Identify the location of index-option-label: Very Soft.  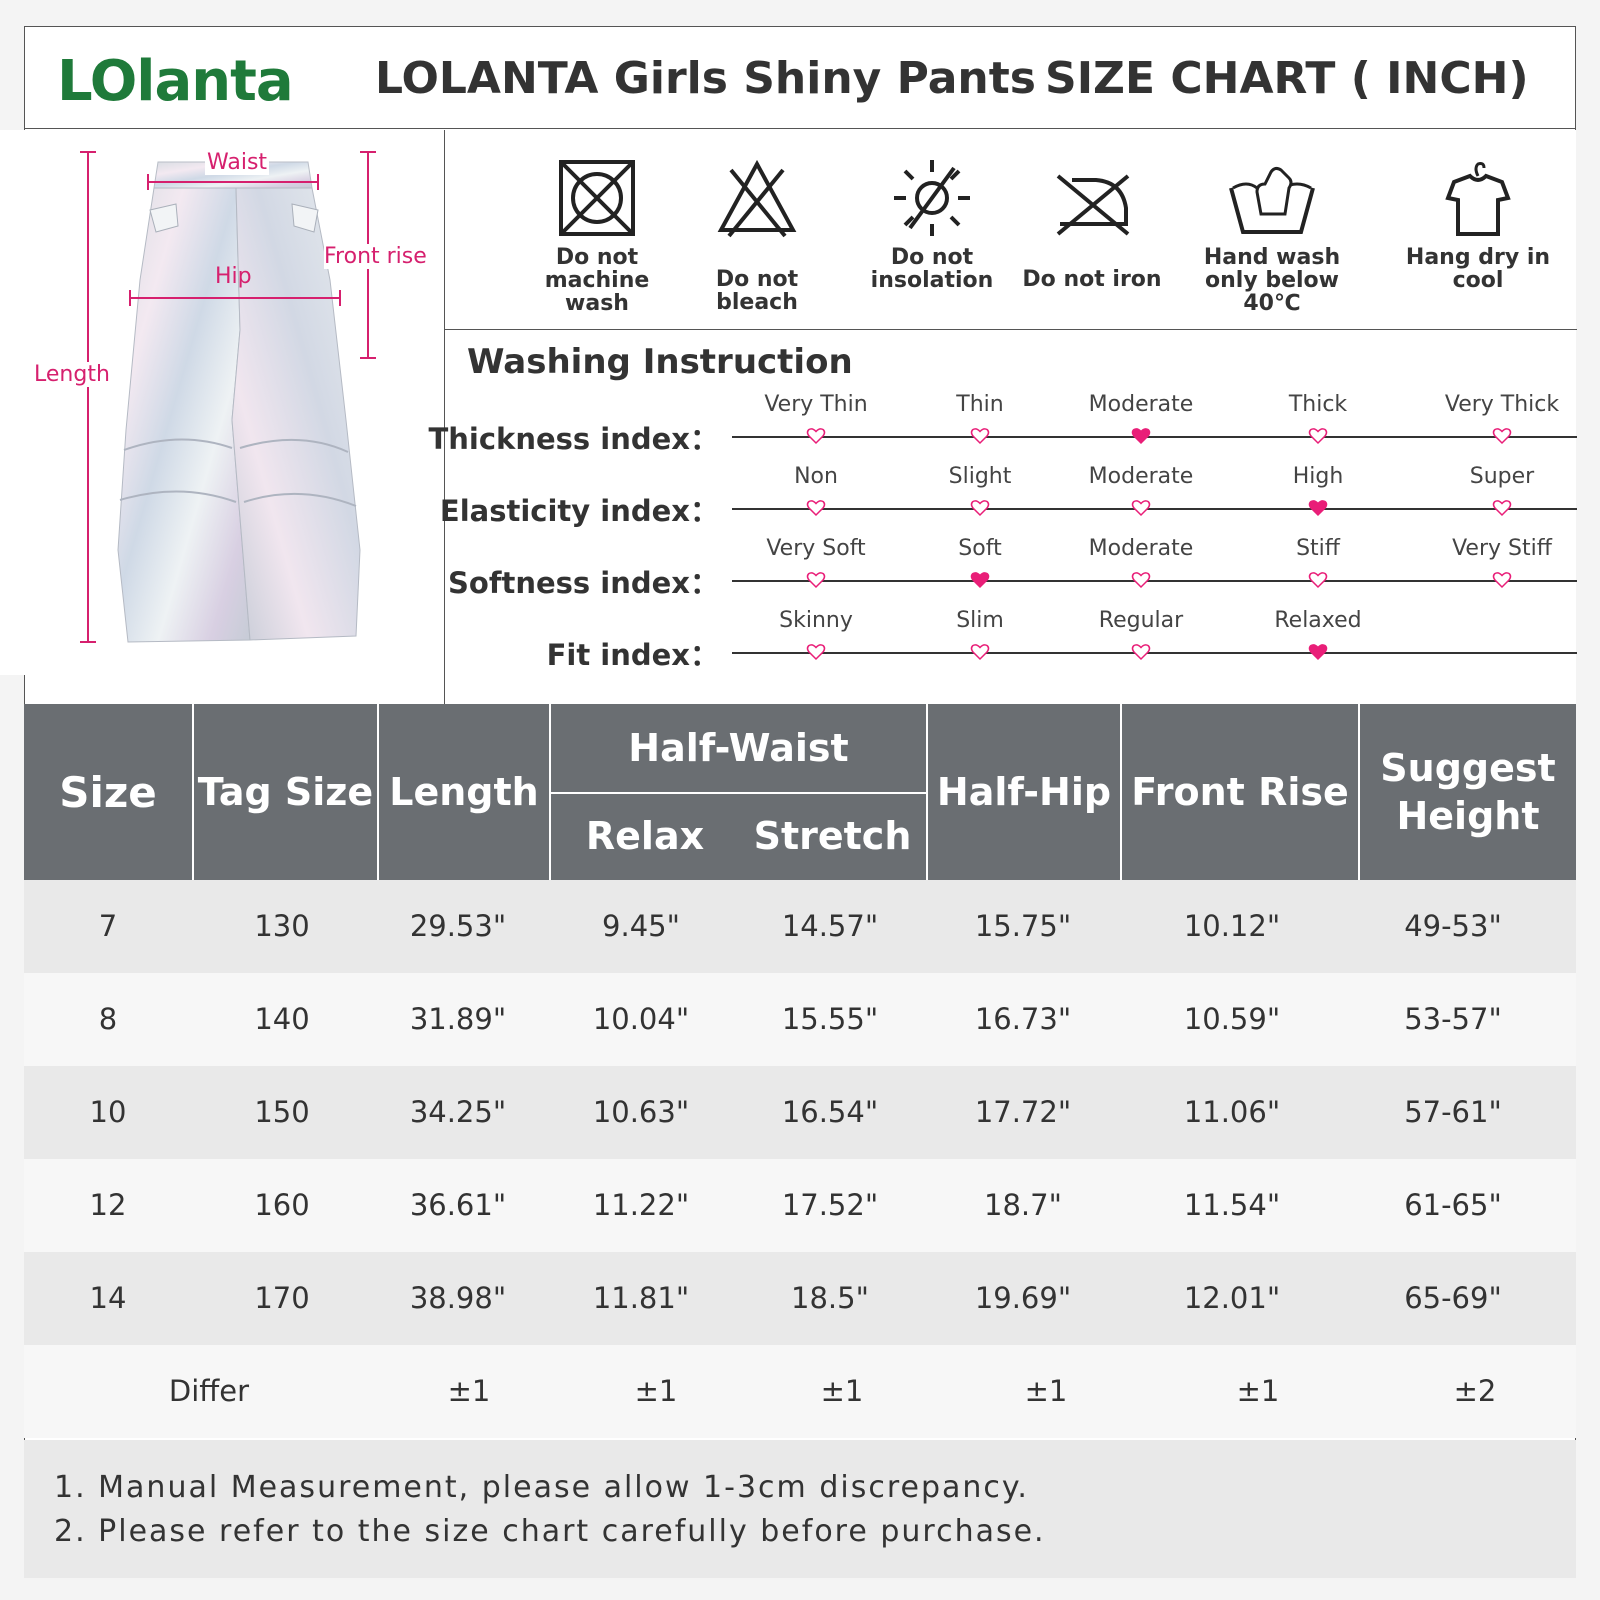
(816, 548).